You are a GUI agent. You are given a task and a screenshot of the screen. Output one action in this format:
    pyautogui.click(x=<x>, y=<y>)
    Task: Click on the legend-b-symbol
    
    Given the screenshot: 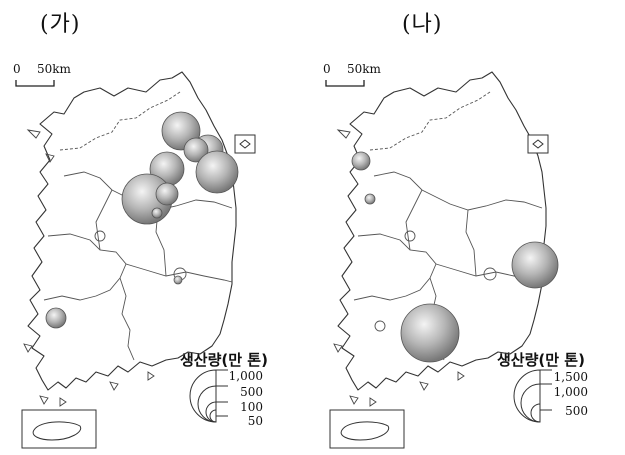 What is the action you would take?
    pyautogui.click(x=532, y=396)
    